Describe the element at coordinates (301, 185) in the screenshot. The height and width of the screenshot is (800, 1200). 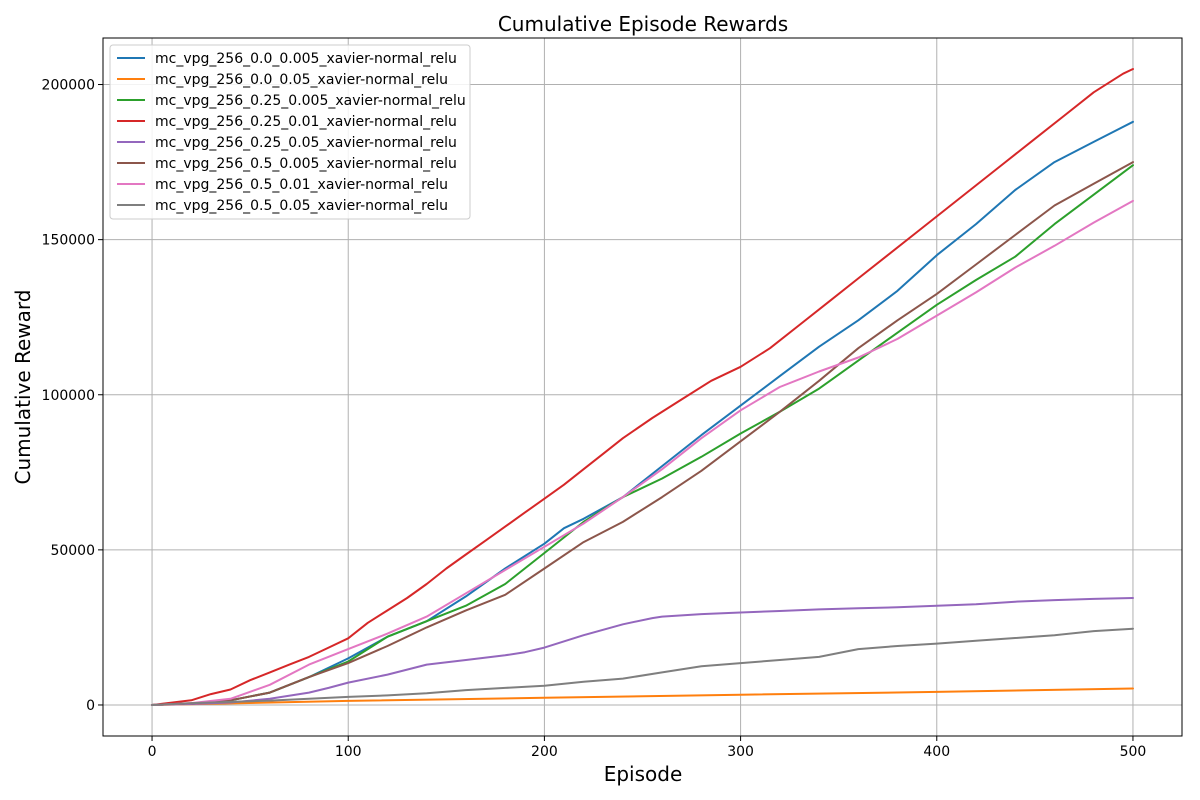
I see `legend-entry: mc_vpg_256_0.5_0.01_xavier-normal_relu` at that location.